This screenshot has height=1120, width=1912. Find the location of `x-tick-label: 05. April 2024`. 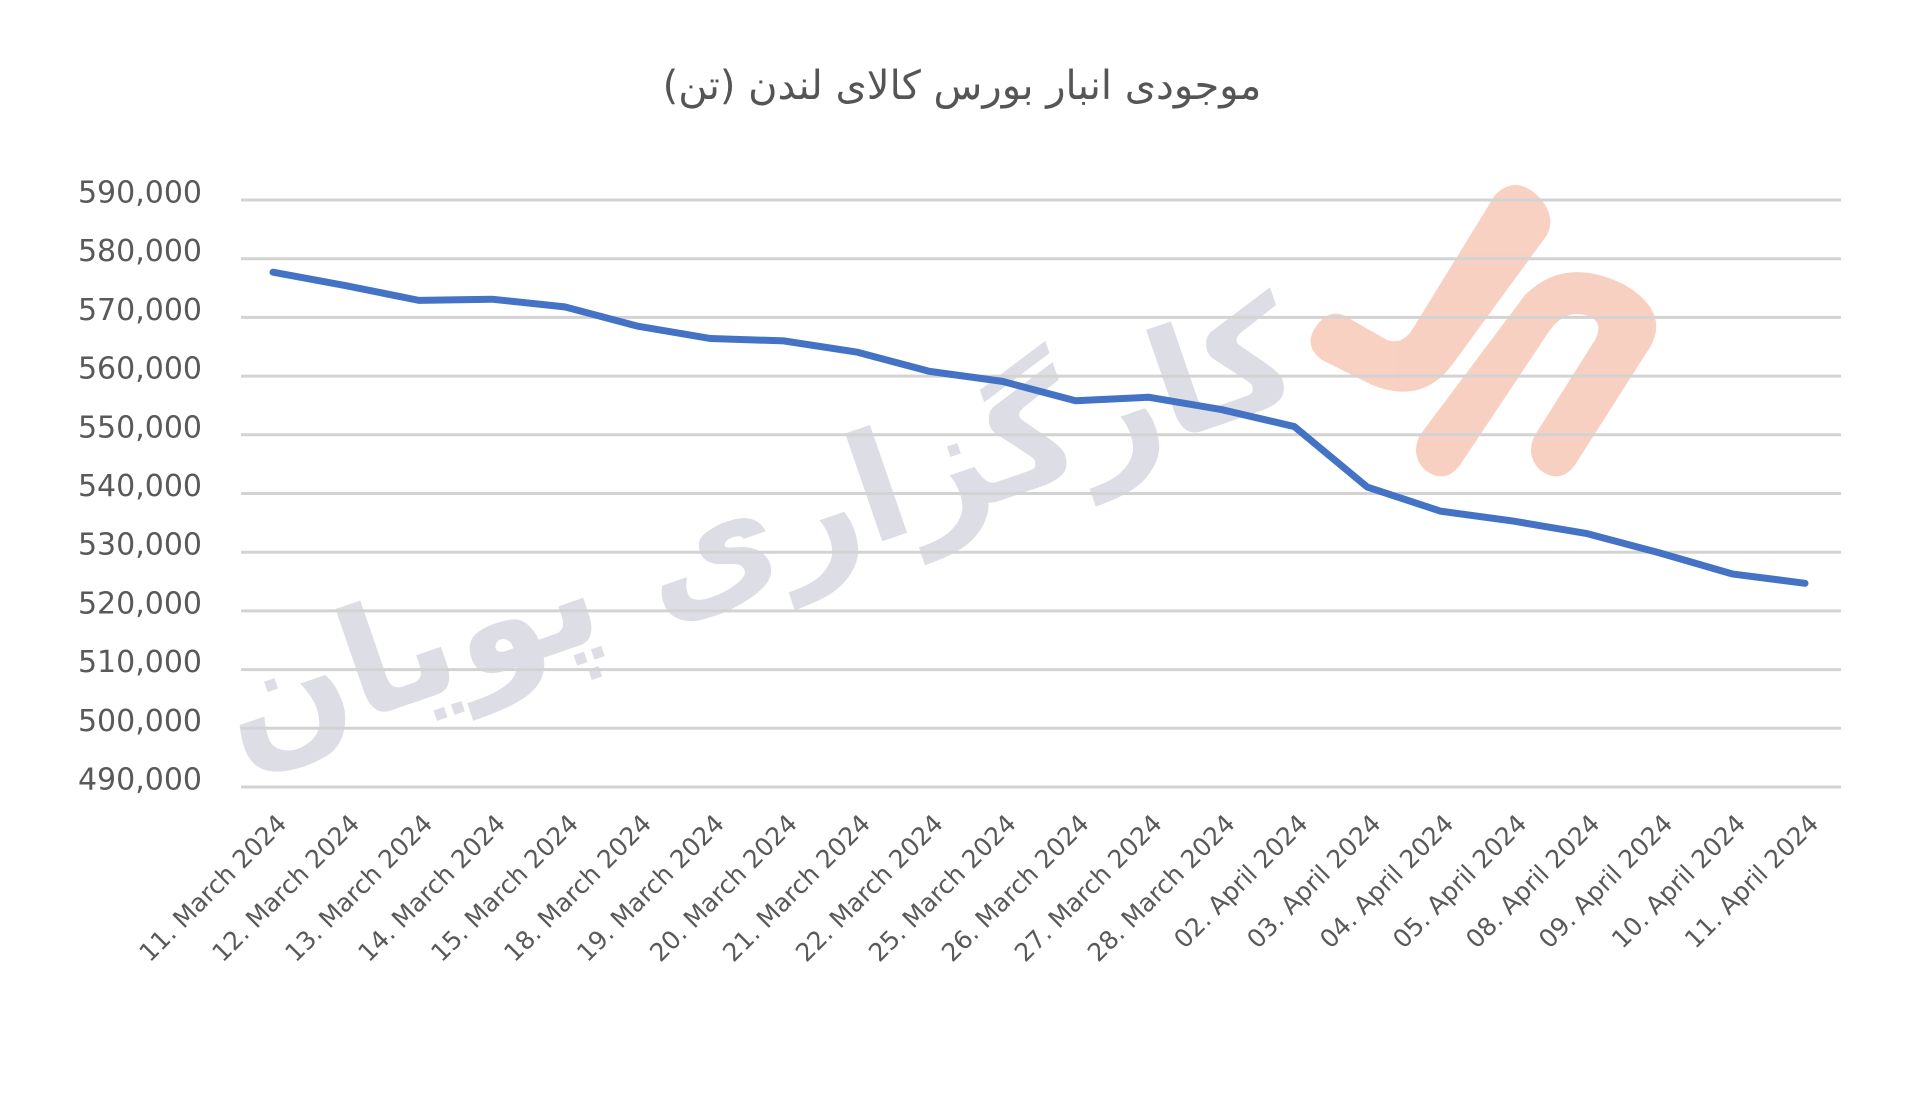

x-tick-label: 05. April 2024 is located at coordinates (1459, 881).